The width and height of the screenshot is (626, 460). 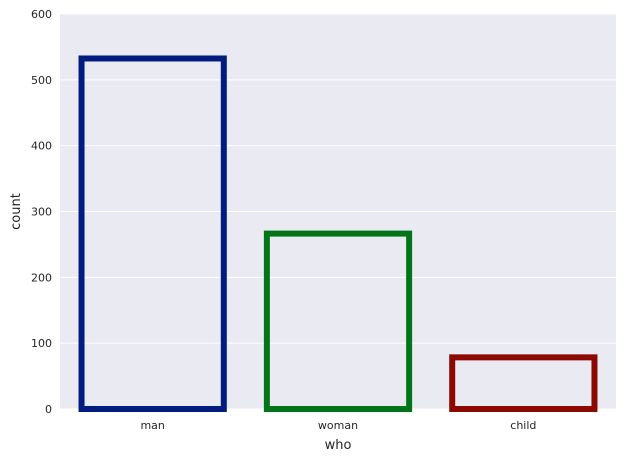 What do you see at coordinates (338, 321) in the screenshot?
I see `bar-woman` at bounding box center [338, 321].